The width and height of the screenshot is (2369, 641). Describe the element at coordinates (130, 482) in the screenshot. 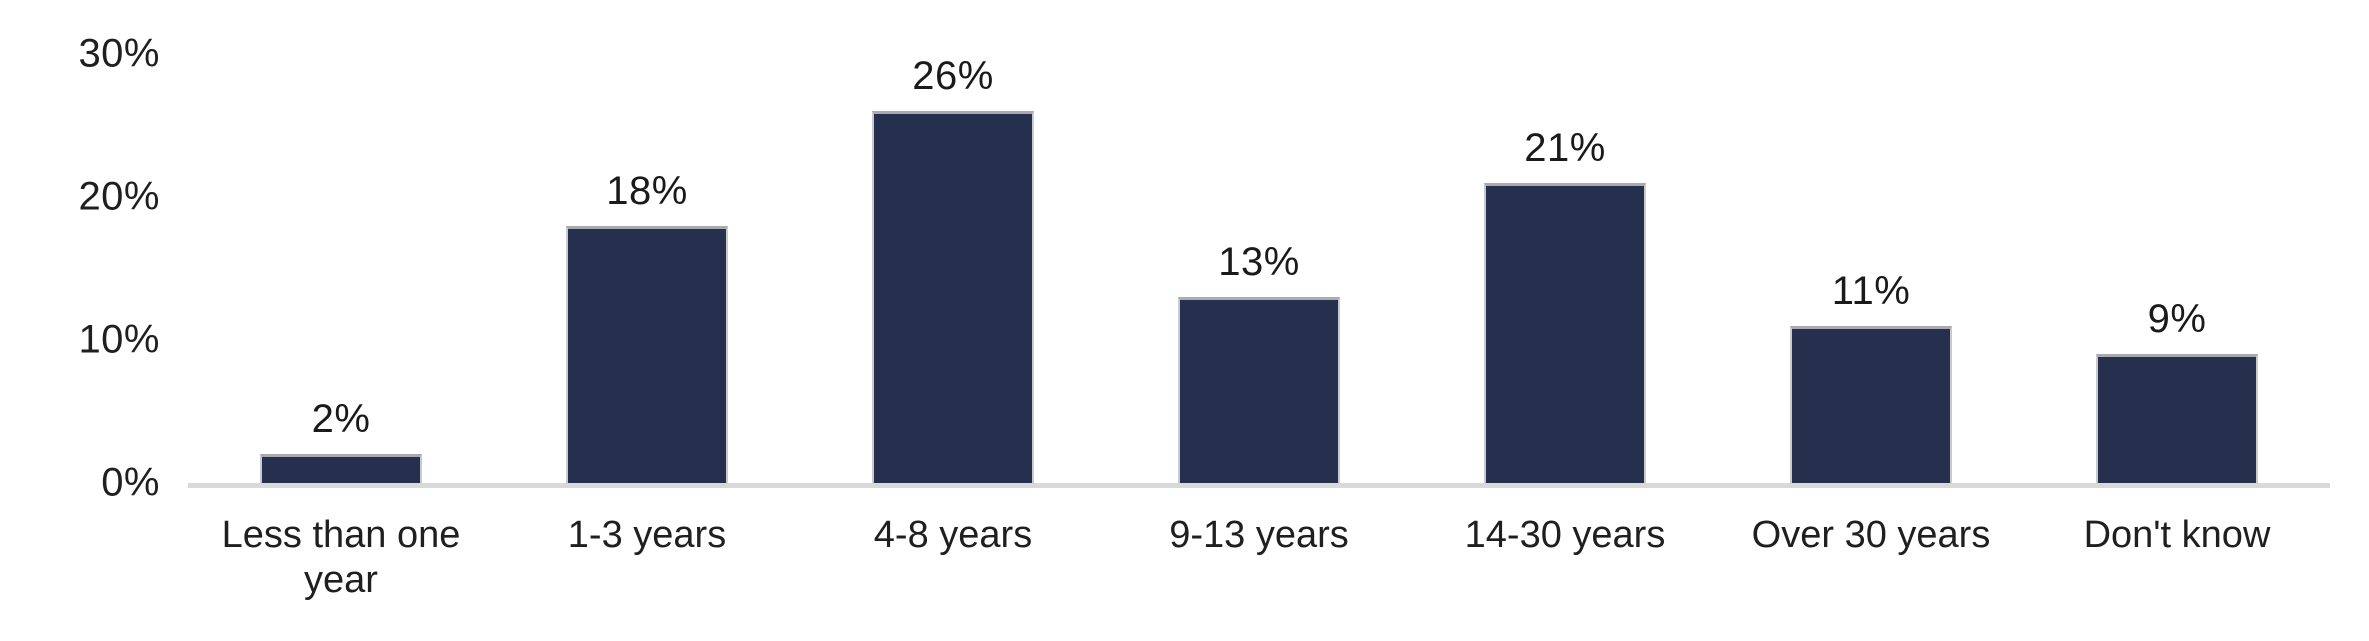

I see `y-axis-tick-label: 0%` at that location.